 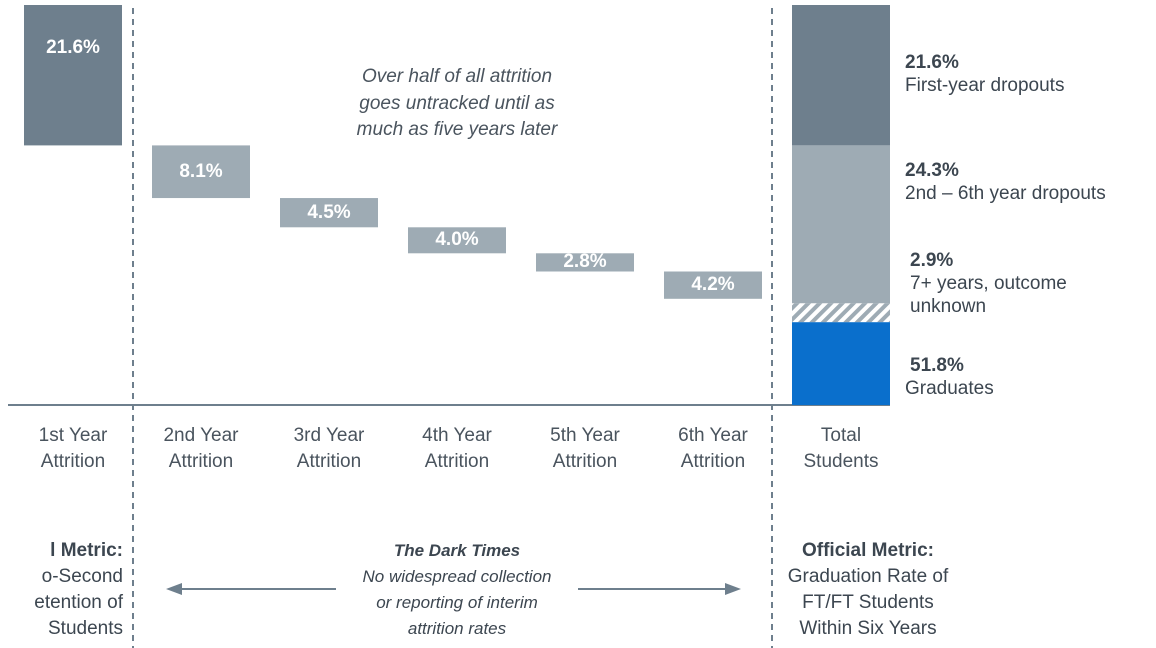 What do you see at coordinates (457, 602) in the screenshot?
I see `note: or reporting of interim` at bounding box center [457, 602].